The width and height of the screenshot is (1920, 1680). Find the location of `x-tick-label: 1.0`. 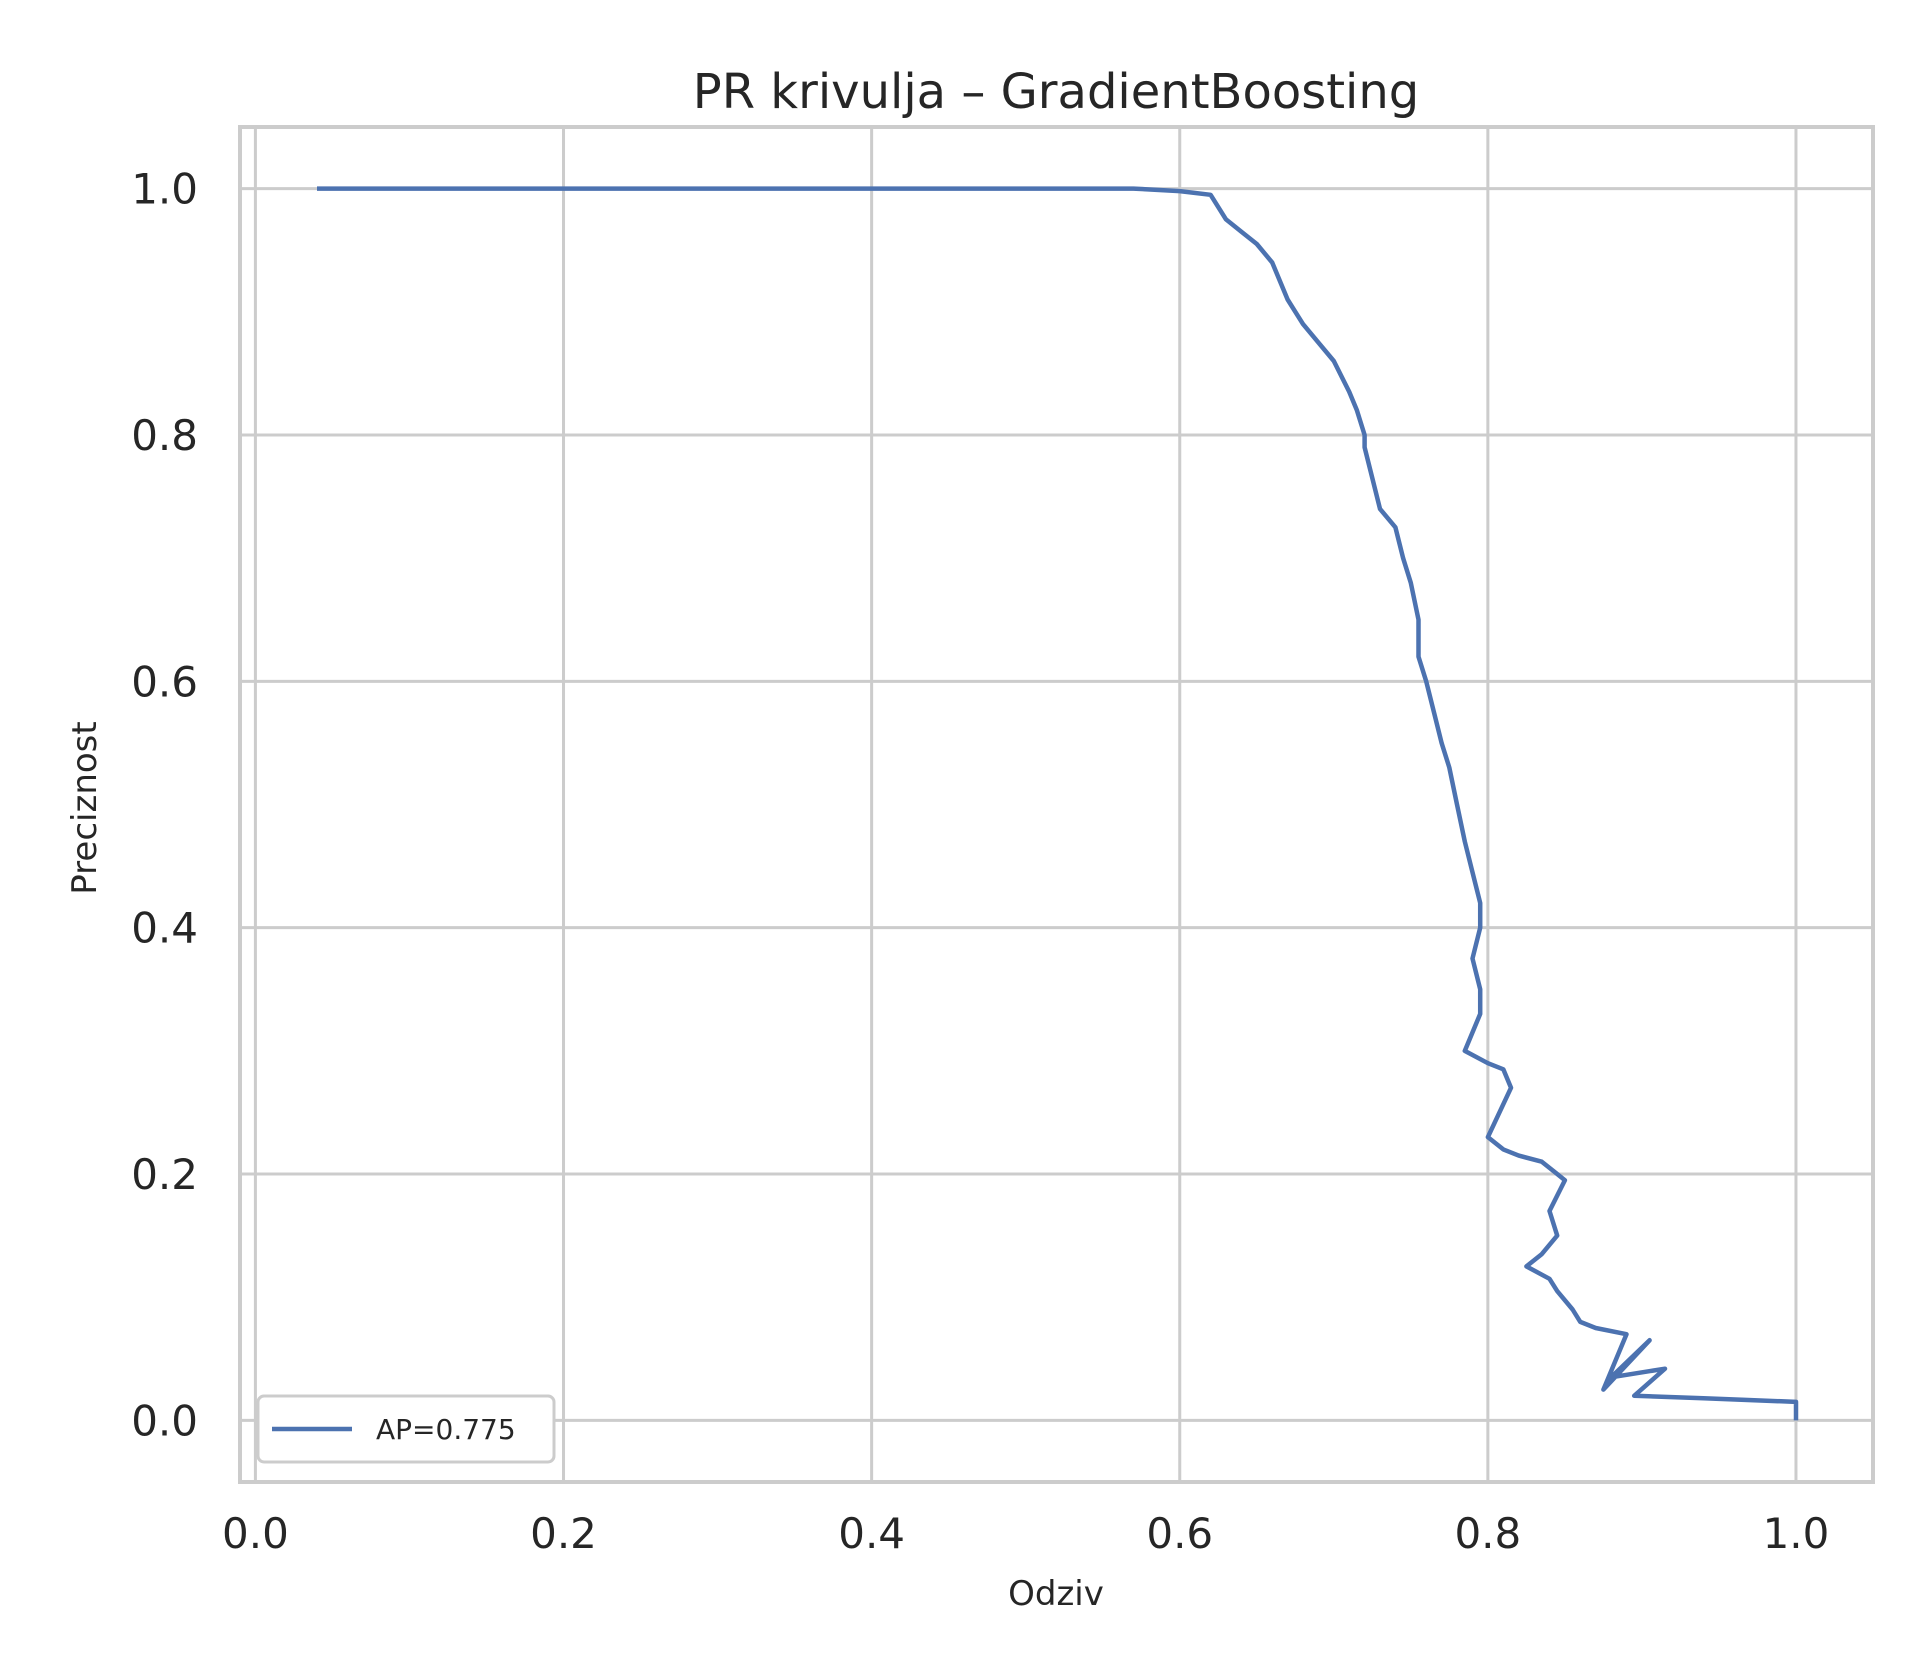

x-tick-label: 1.0 is located at coordinates (1796, 1533).